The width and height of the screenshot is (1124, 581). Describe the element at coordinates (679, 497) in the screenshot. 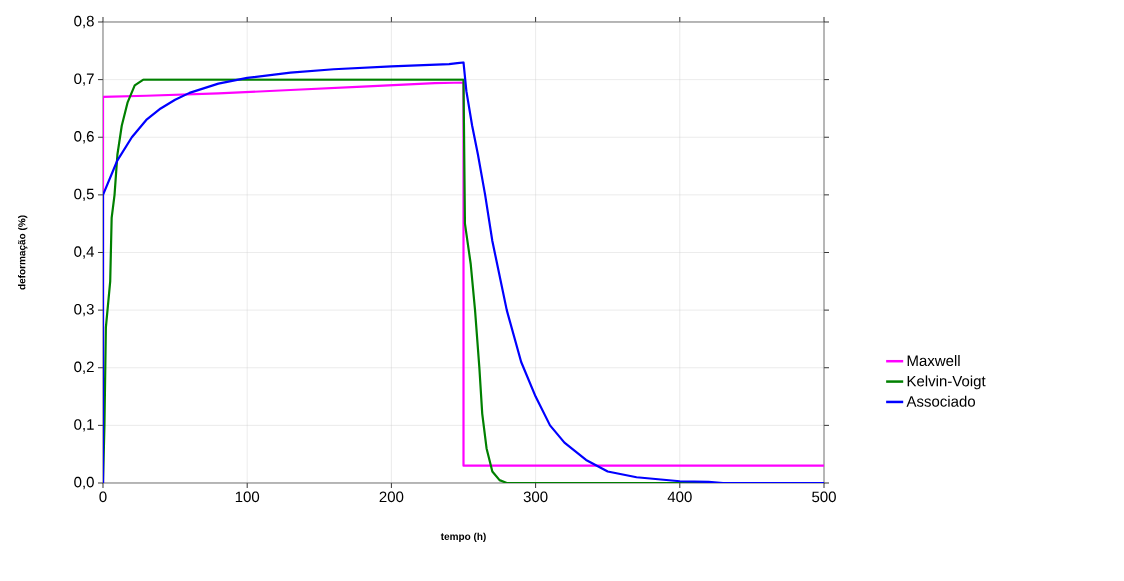

I see `x-tick-label: 400` at that location.